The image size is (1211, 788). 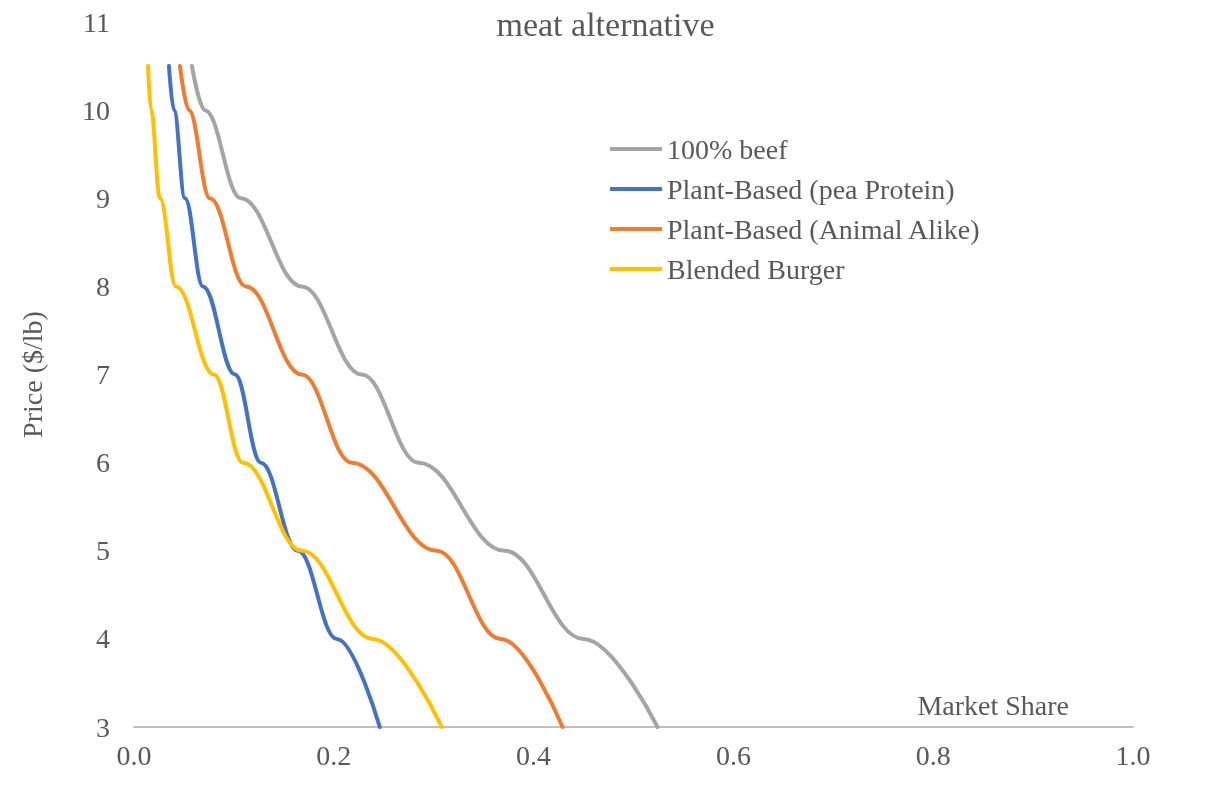 What do you see at coordinates (134, 755) in the screenshot?
I see `x-tick-label: 0.0` at bounding box center [134, 755].